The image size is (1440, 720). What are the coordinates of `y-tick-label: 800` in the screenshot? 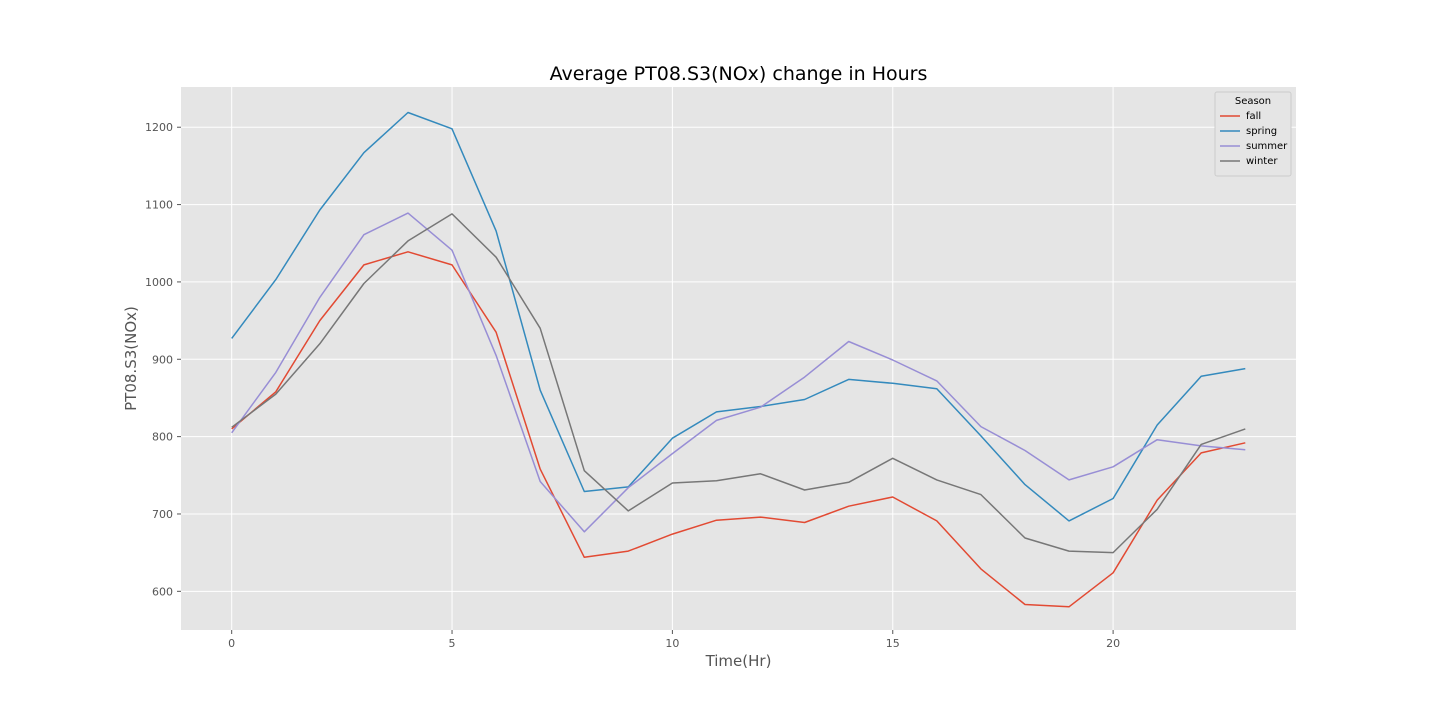 It's located at (162, 437).